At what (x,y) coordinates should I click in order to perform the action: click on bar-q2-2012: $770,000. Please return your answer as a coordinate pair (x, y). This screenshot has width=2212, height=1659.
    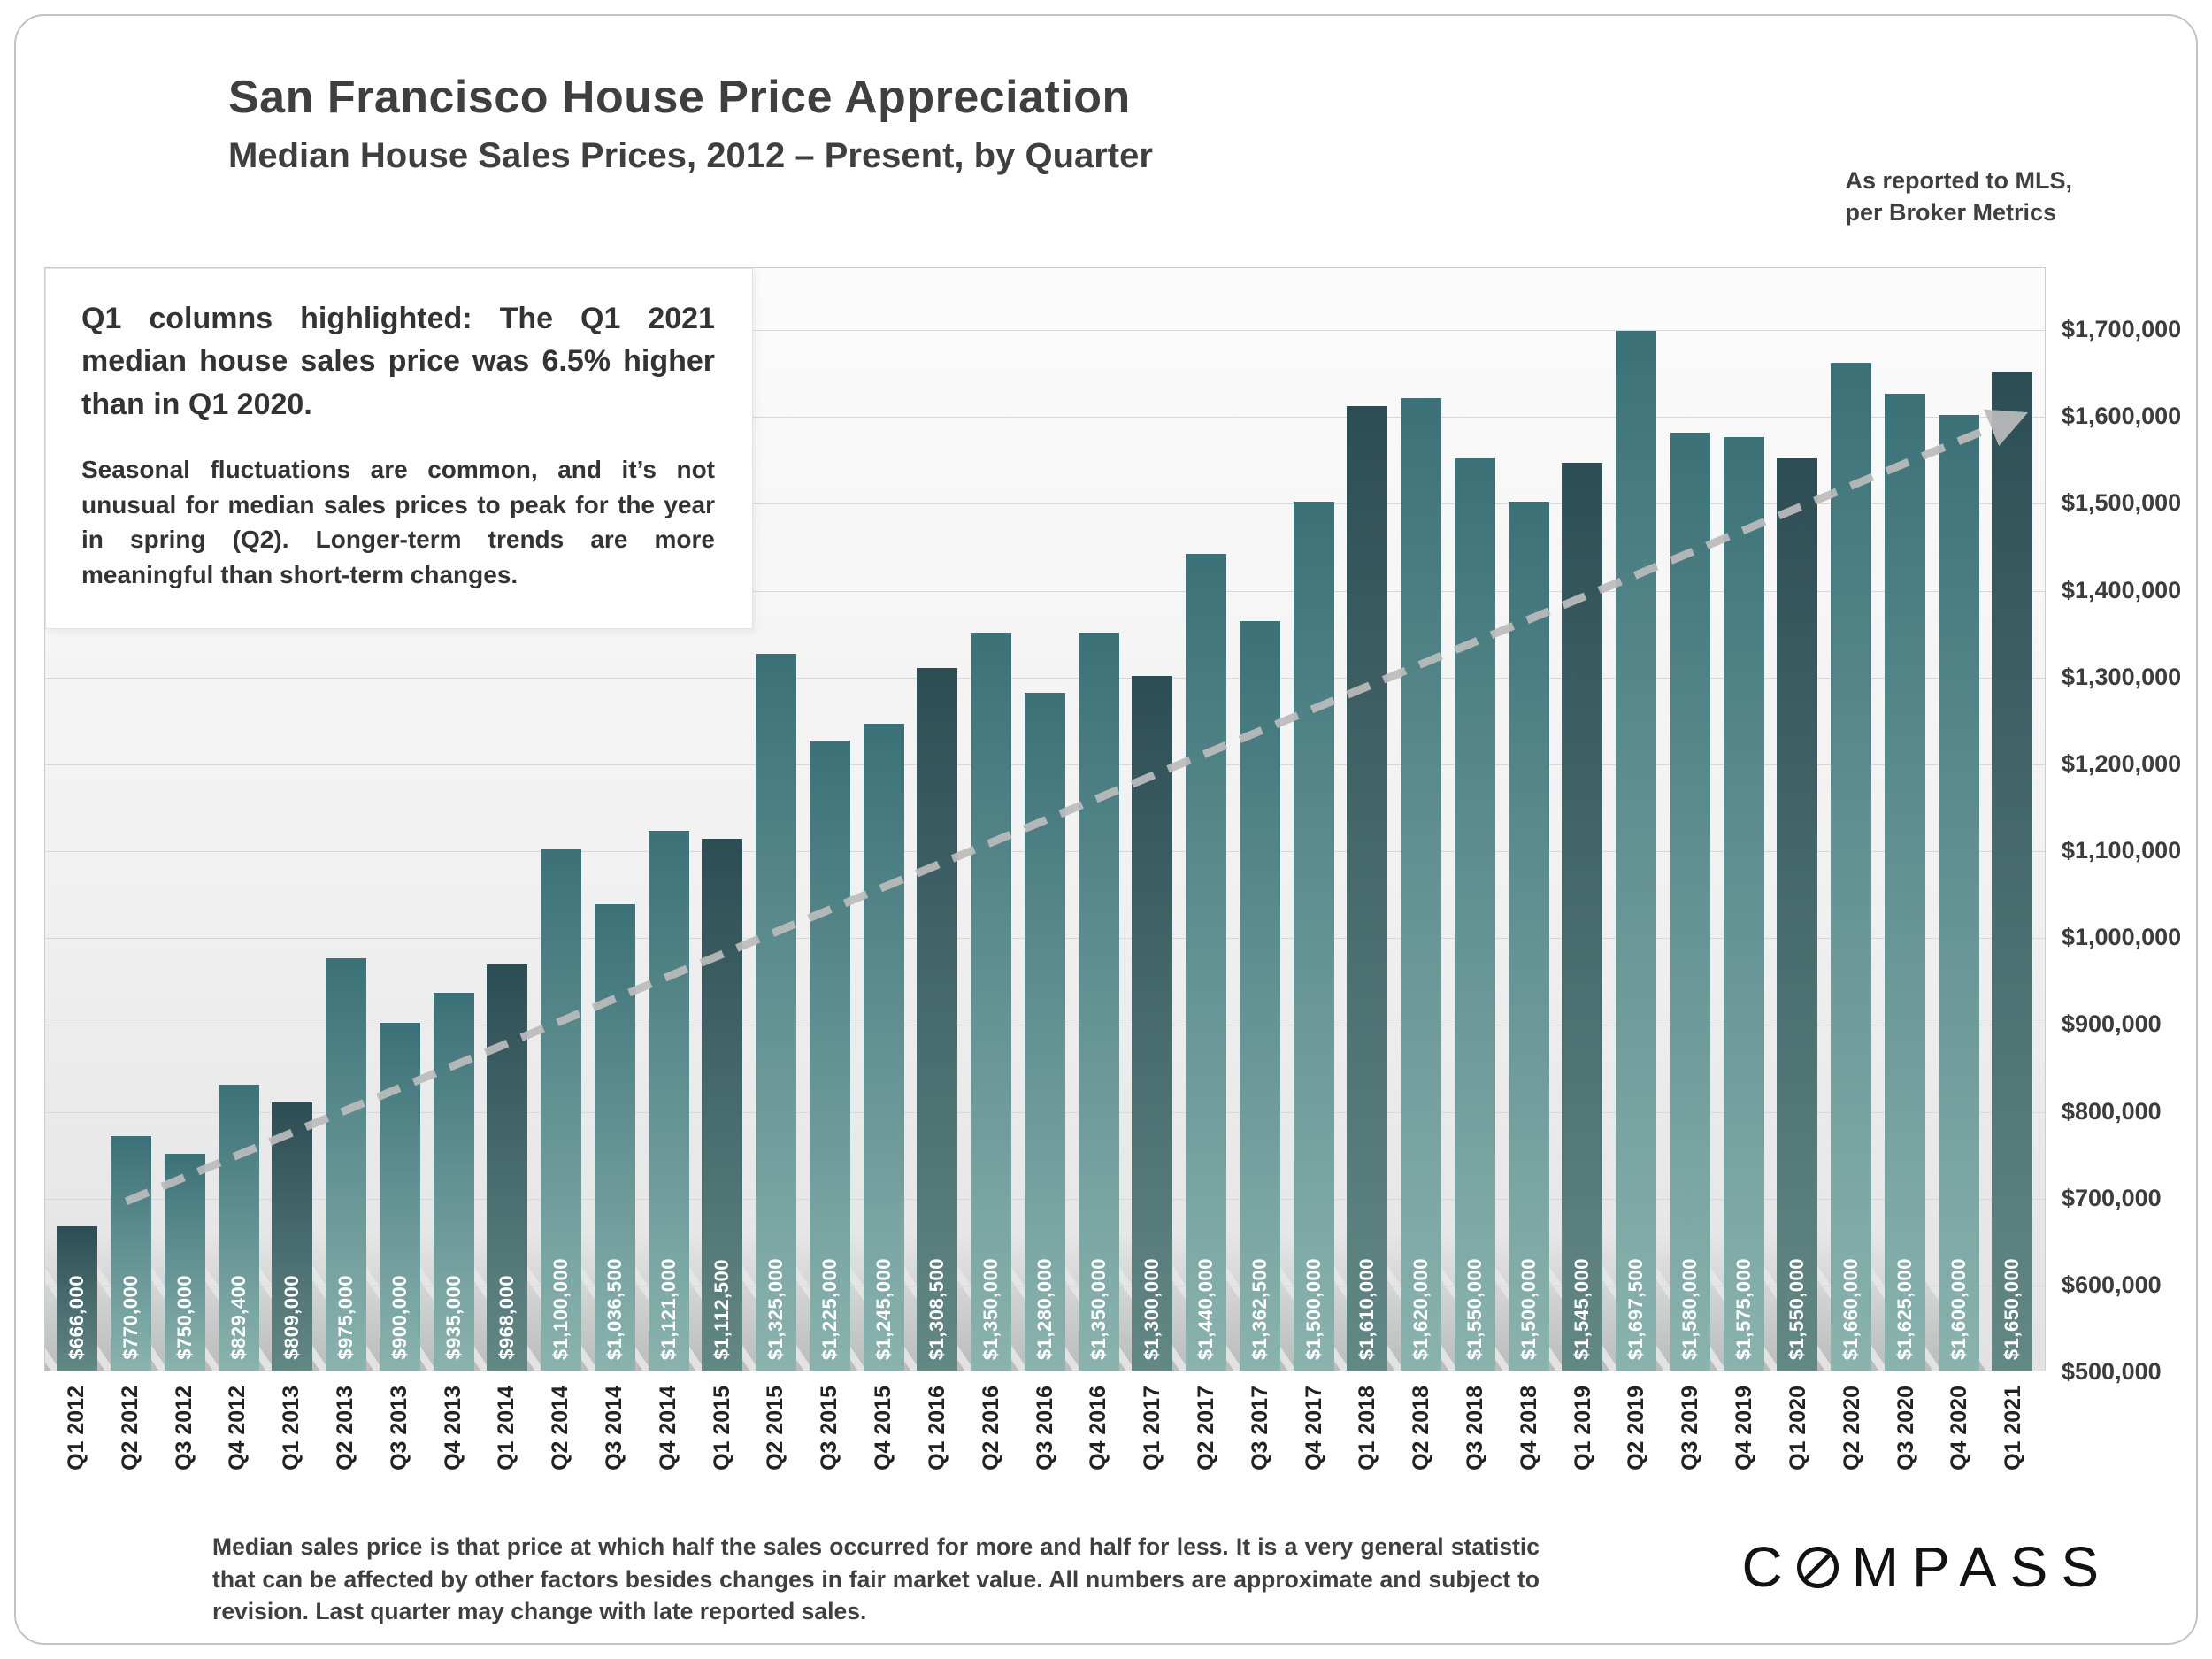
    Looking at the image, I should click on (131, 1253).